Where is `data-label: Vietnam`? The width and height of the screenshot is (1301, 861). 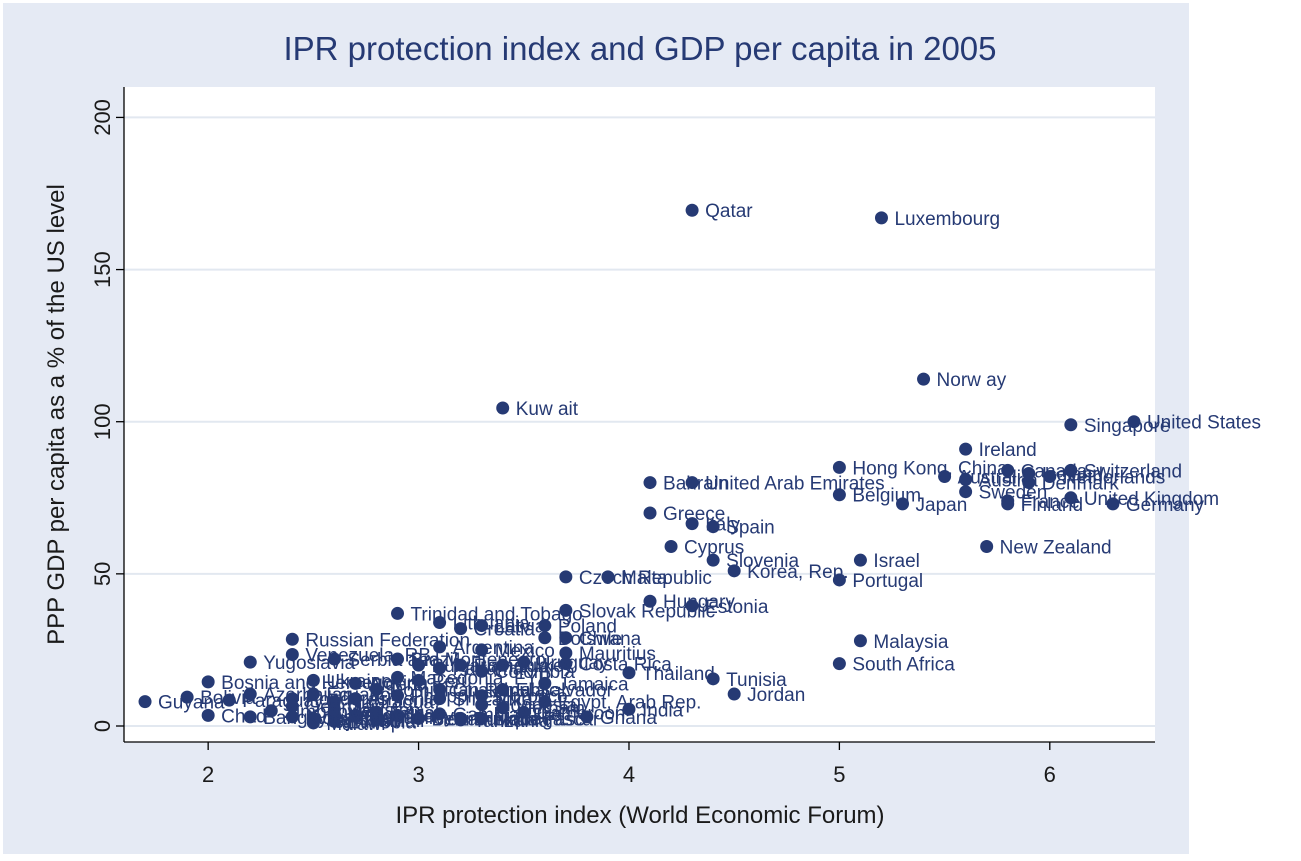
data-label: Vietnam is located at coordinates (550, 709).